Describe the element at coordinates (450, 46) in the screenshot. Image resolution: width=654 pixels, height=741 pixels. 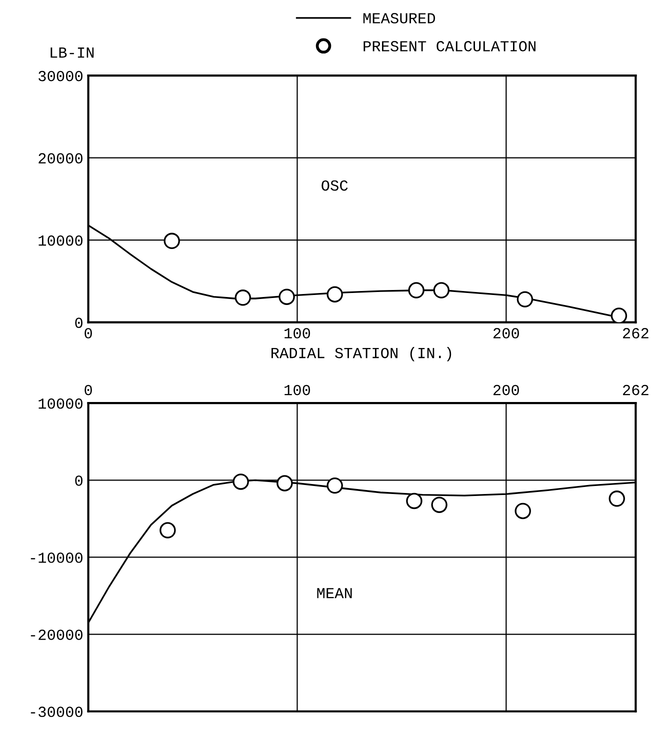
I see `legend-label: PRESENT CALCULATION` at that location.